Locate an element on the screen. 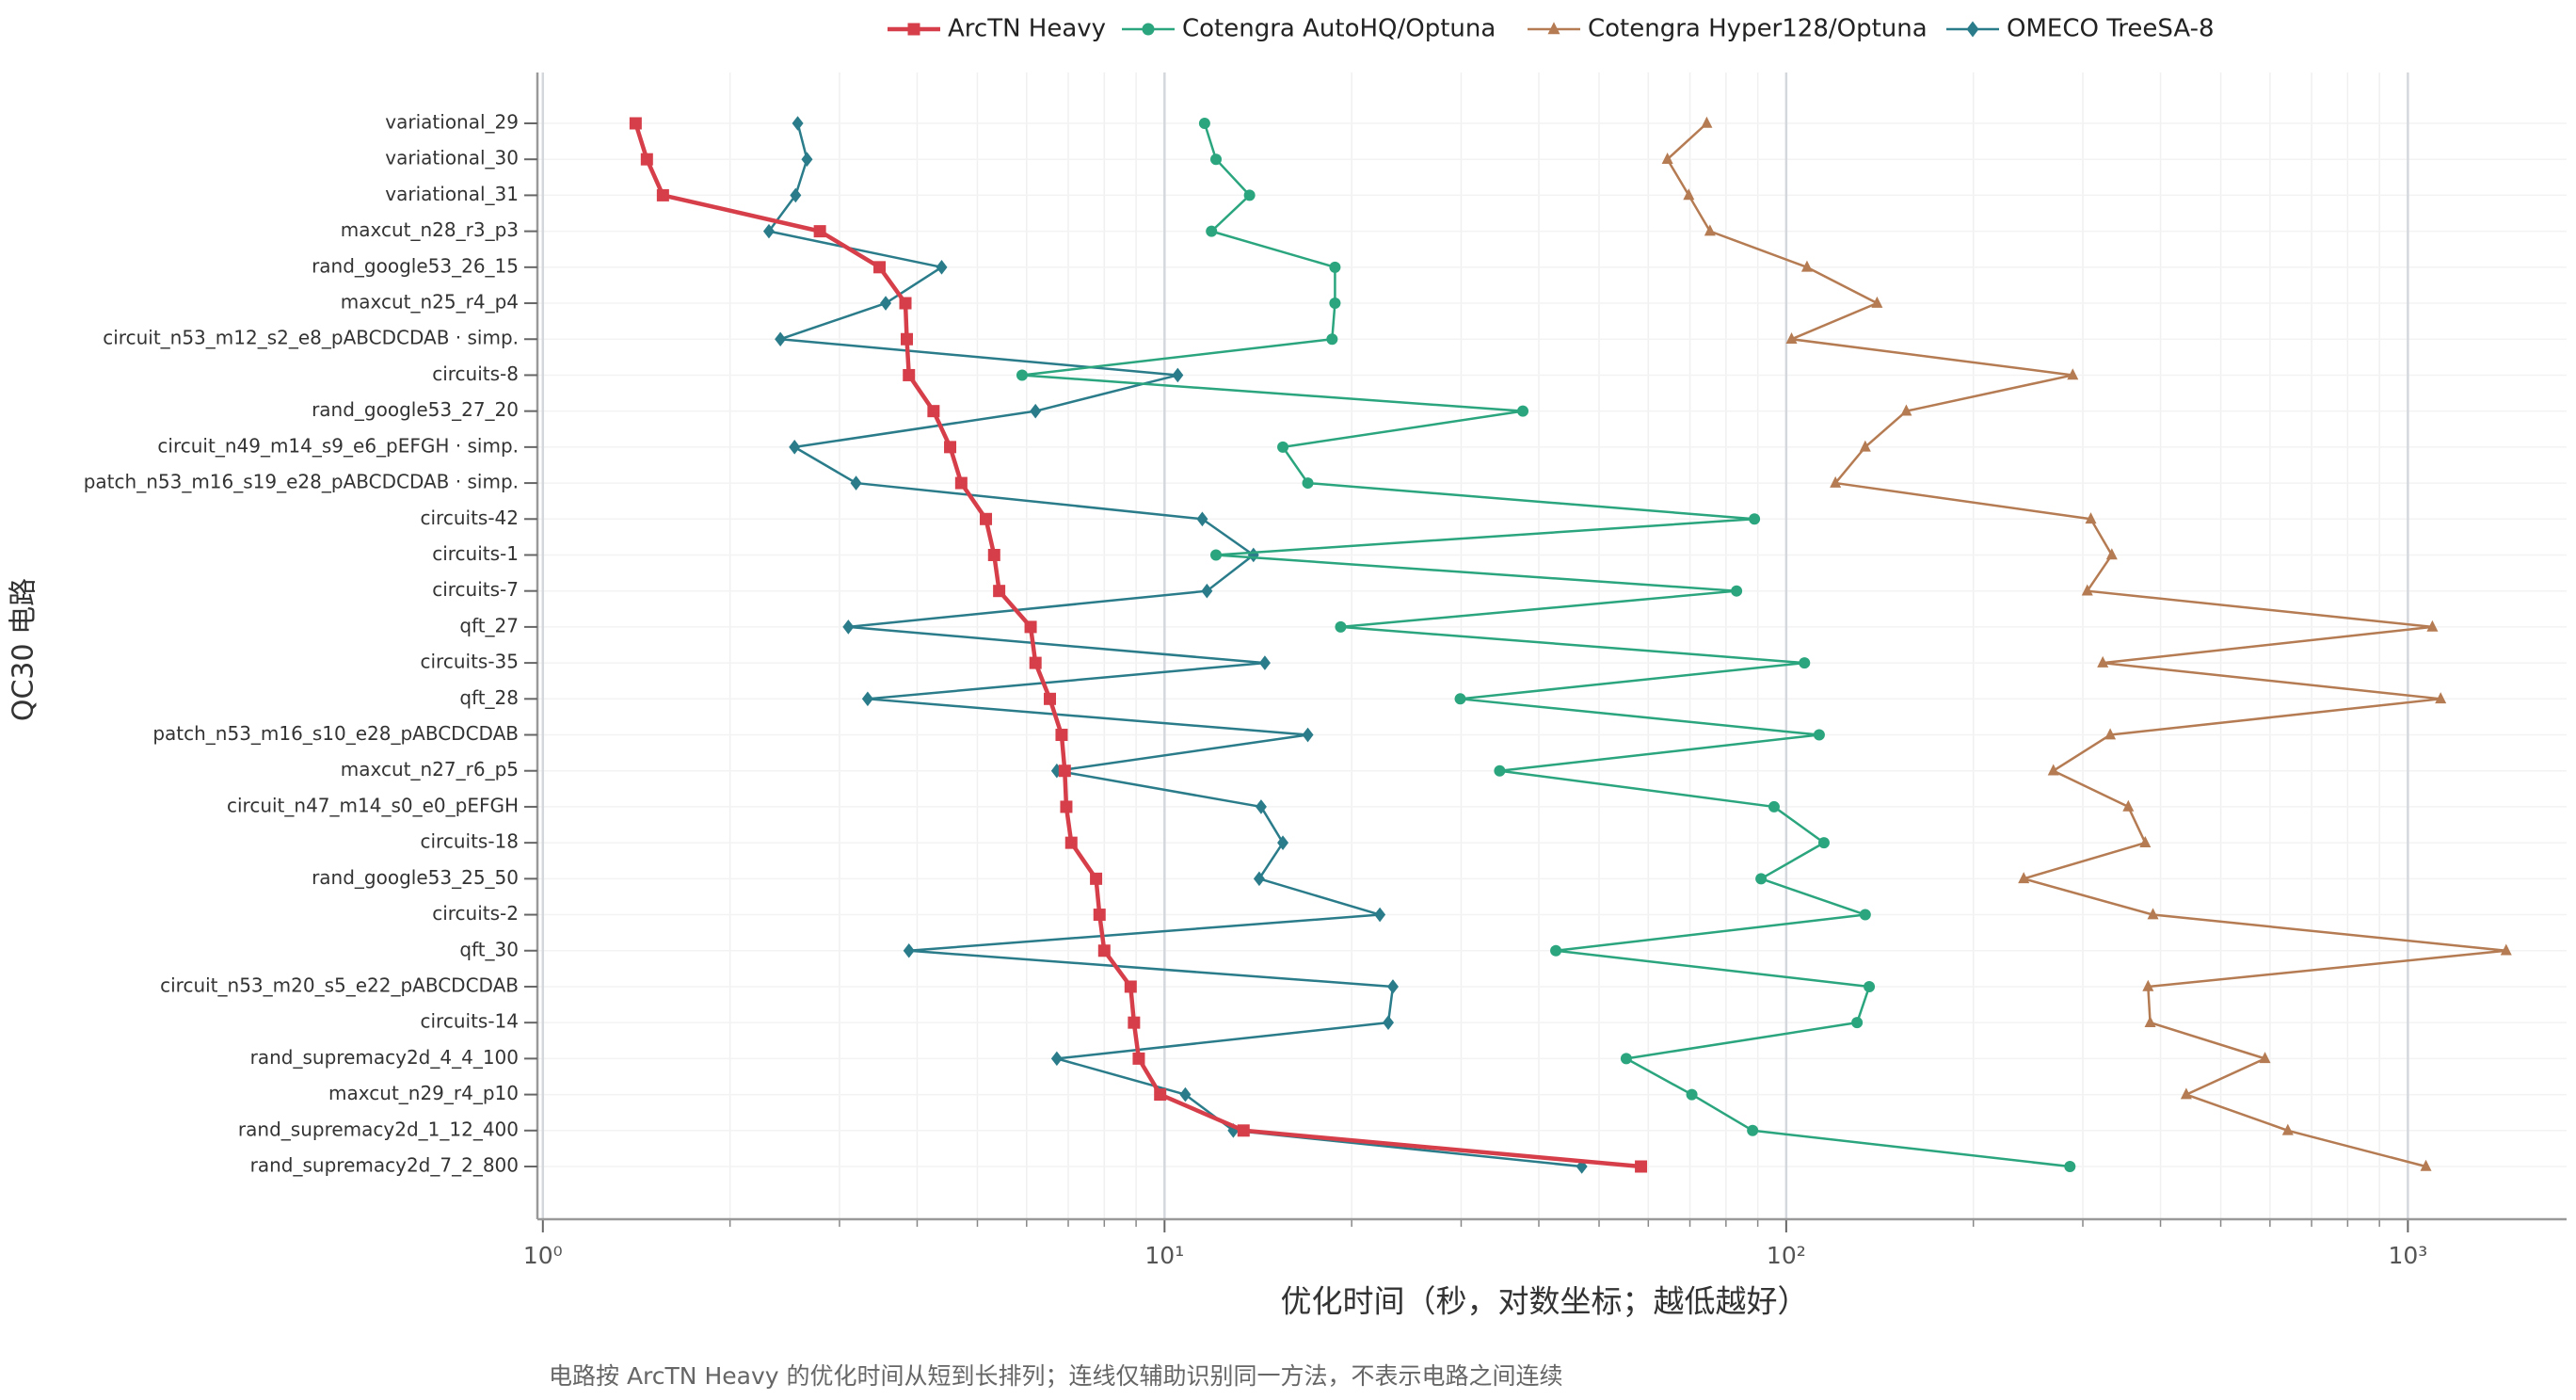  y-axis-label: QC30 电路 is located at coordinates (24, 649).